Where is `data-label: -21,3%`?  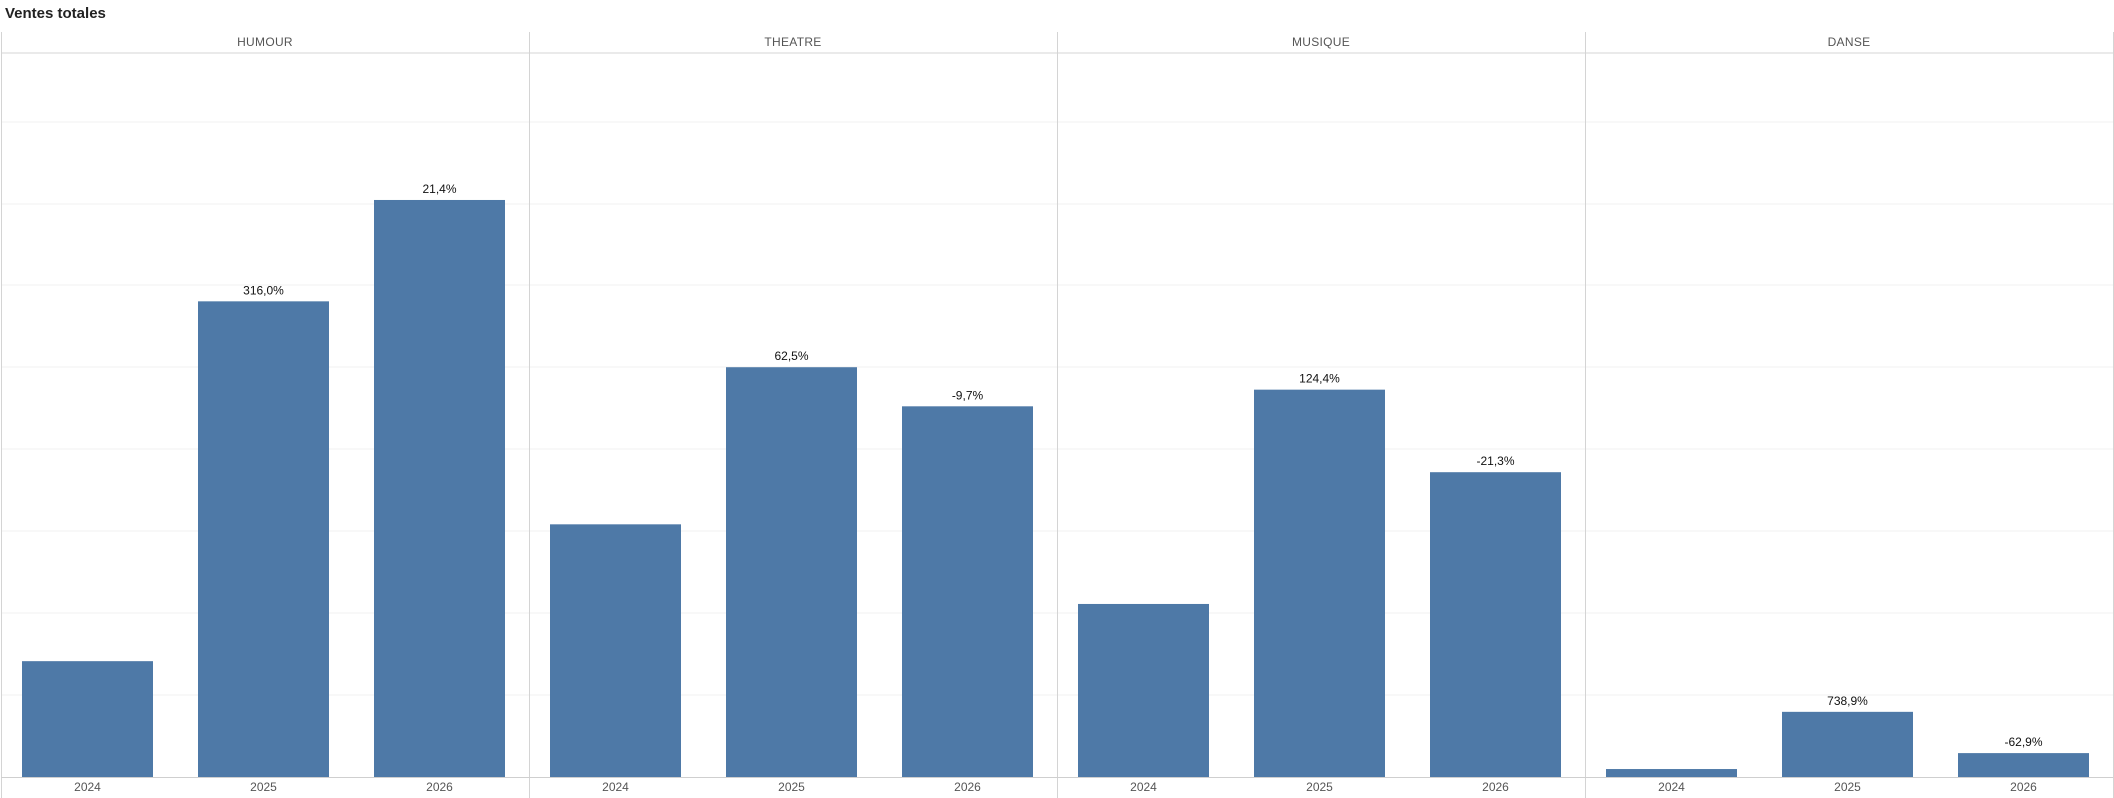 data-label: -21,3% is located at coordinates (1495, 461).